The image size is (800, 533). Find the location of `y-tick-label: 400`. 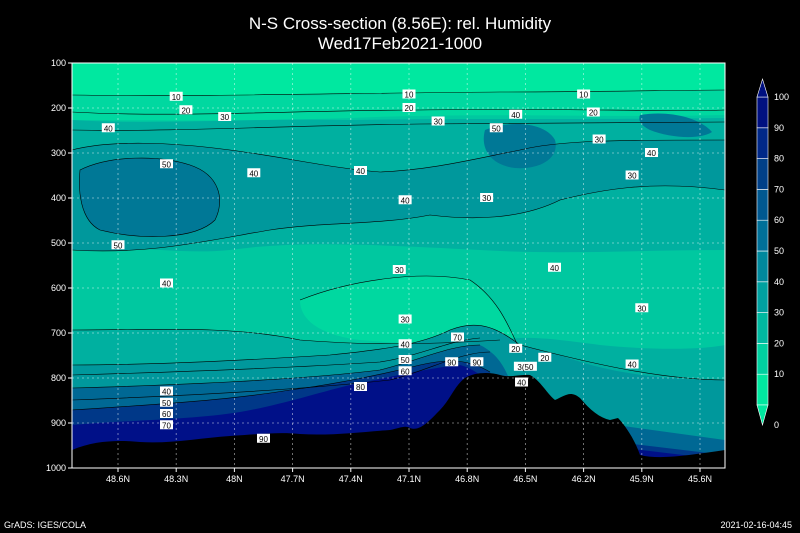

y-tick-label: 400 is located at coordinates (58, 198).